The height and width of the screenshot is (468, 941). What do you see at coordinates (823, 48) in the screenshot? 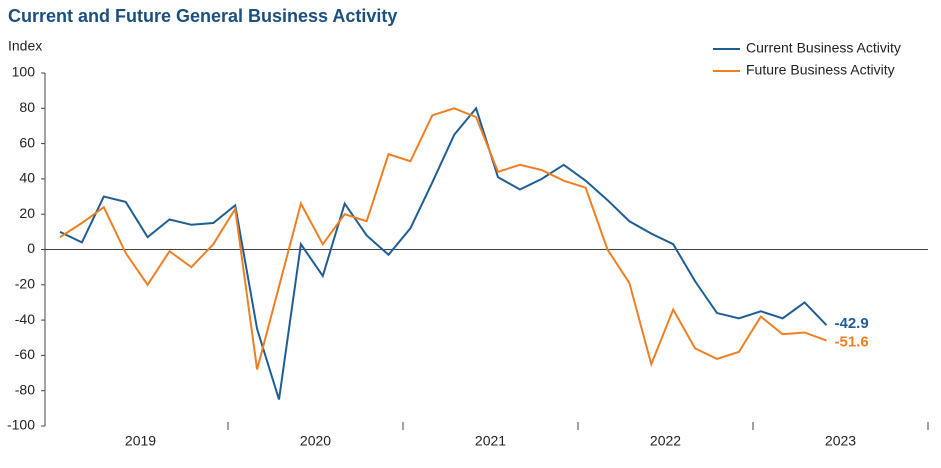
I see `legend-label: Current Business Activity` at bounding box center [823, 48].